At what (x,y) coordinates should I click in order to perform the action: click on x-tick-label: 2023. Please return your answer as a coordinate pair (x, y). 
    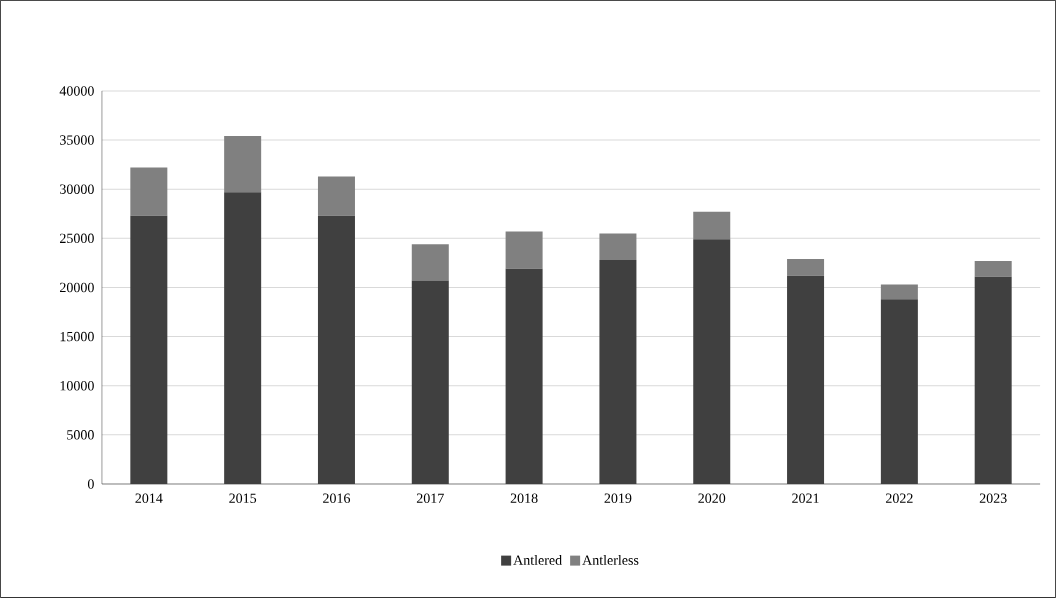
    Looking at the image, I should click on (993, 498).